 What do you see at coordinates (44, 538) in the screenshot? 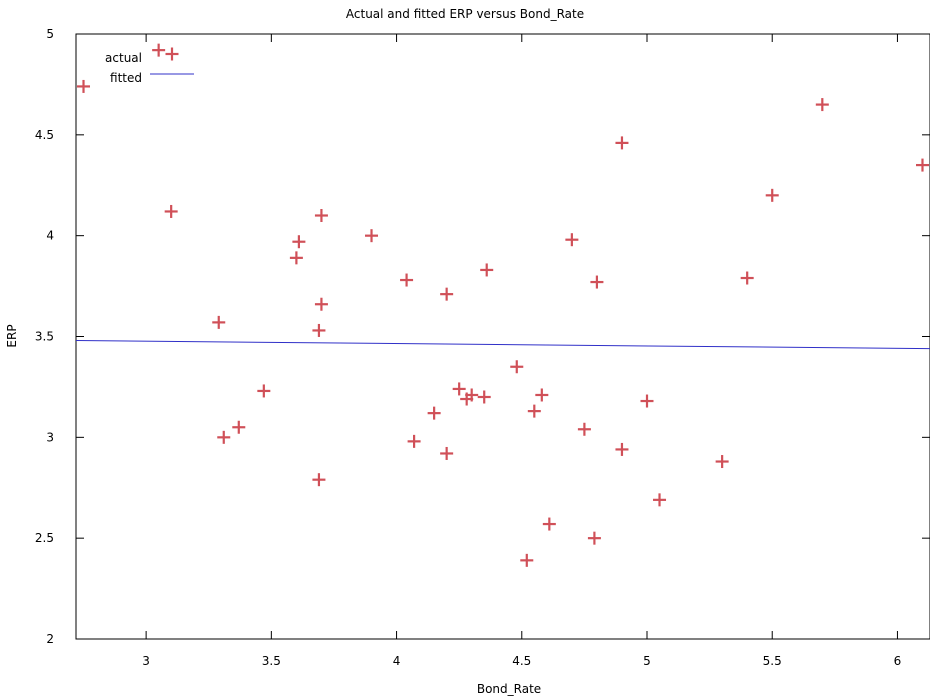
I see `y-tick-label: 2.5` at bounding box center [44, 538].